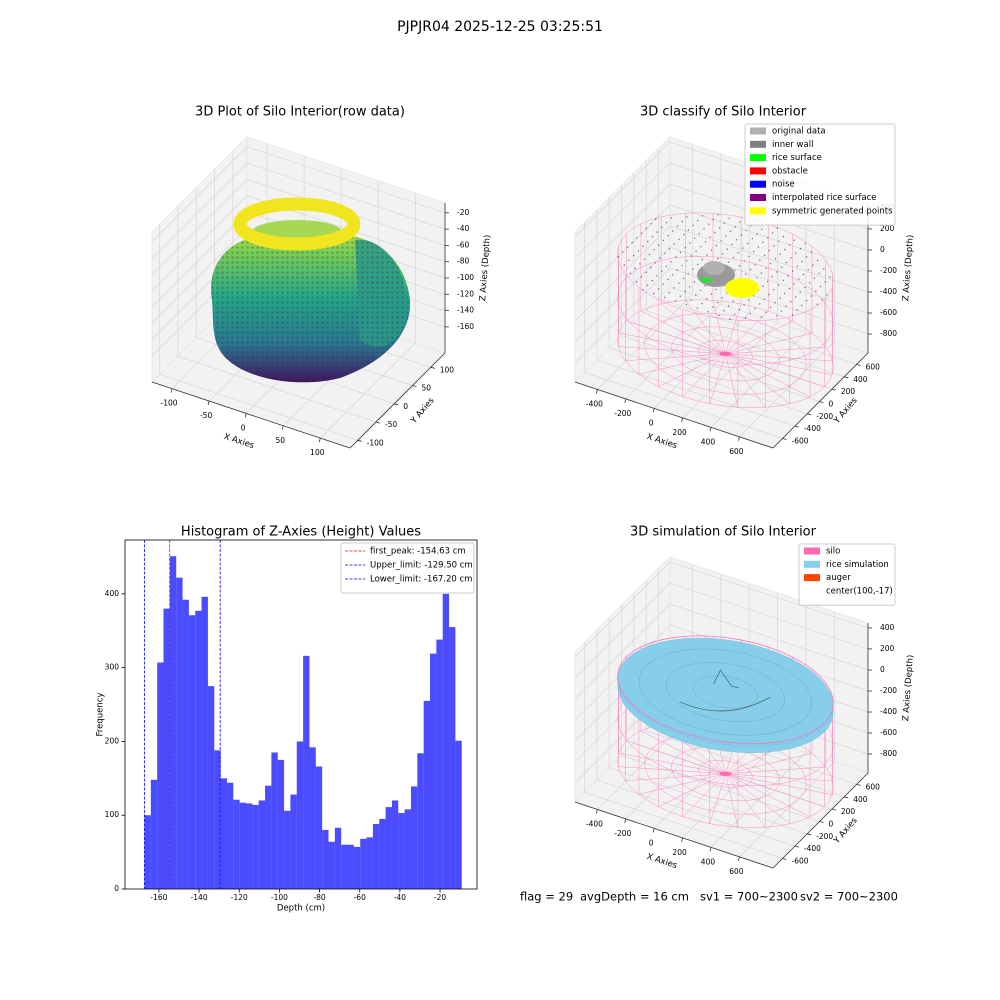  I want to click on y-tick-label: 200, so click(848, 811).